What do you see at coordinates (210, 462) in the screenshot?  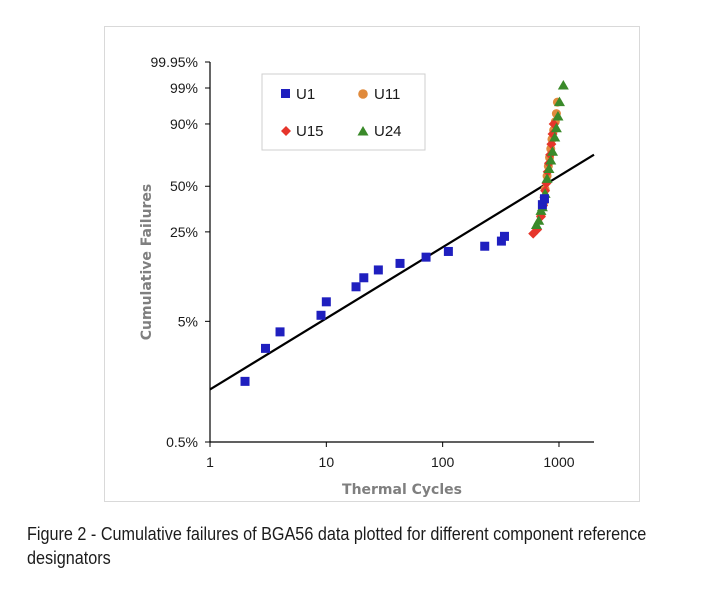 I see `x-tick-label: 1` at bounding box center [210, 462].